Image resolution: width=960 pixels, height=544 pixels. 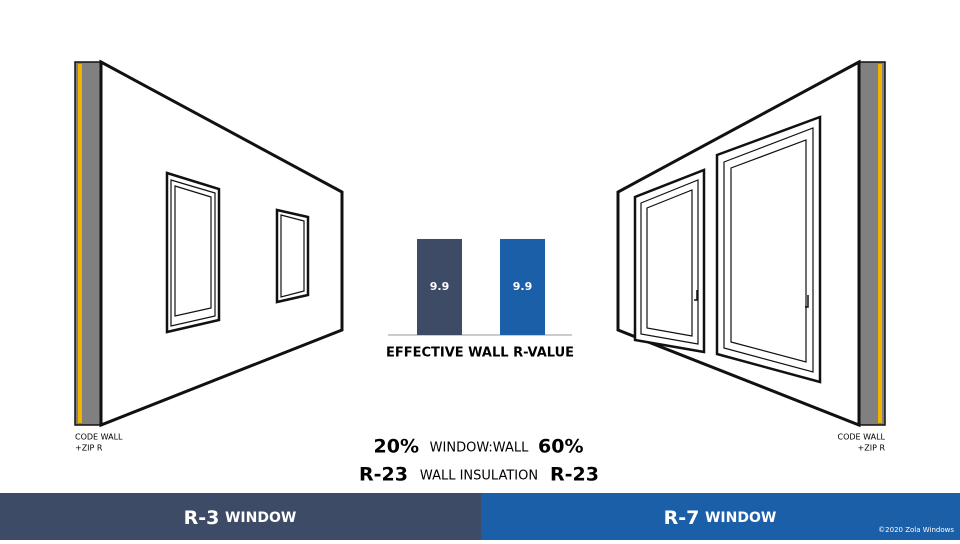 What do you see at coordinates (479, 448) in the screenshot?
I see `stat-label: WINDOW:WALL` at bounding box center [479, 448].